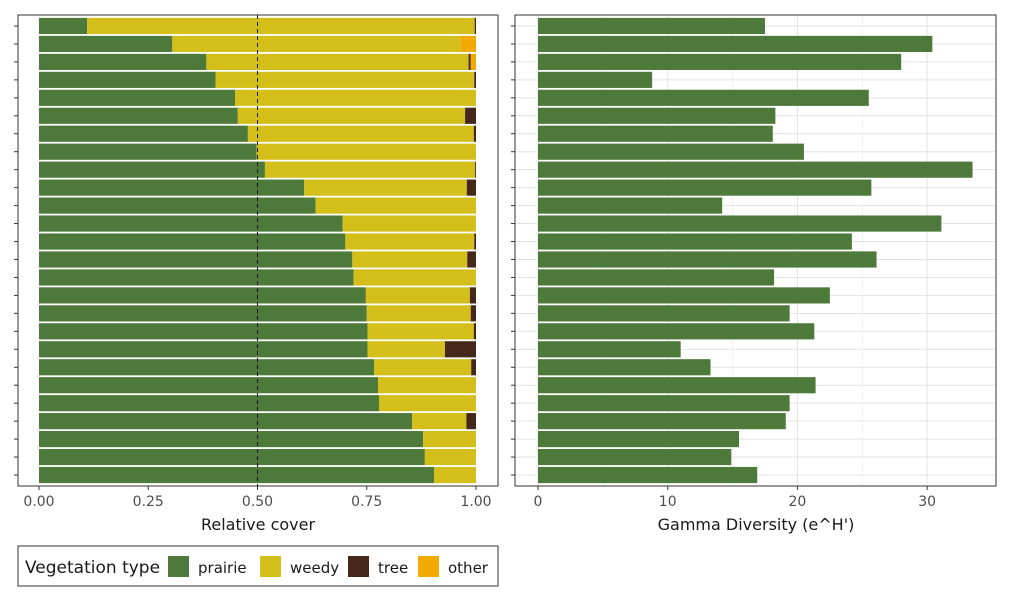 This screenshot has width=1011, height=600. I want to click on relative-cover-x-ticks: 0.00 0.25 0.50 0.75 1.00, so click(257, 498).